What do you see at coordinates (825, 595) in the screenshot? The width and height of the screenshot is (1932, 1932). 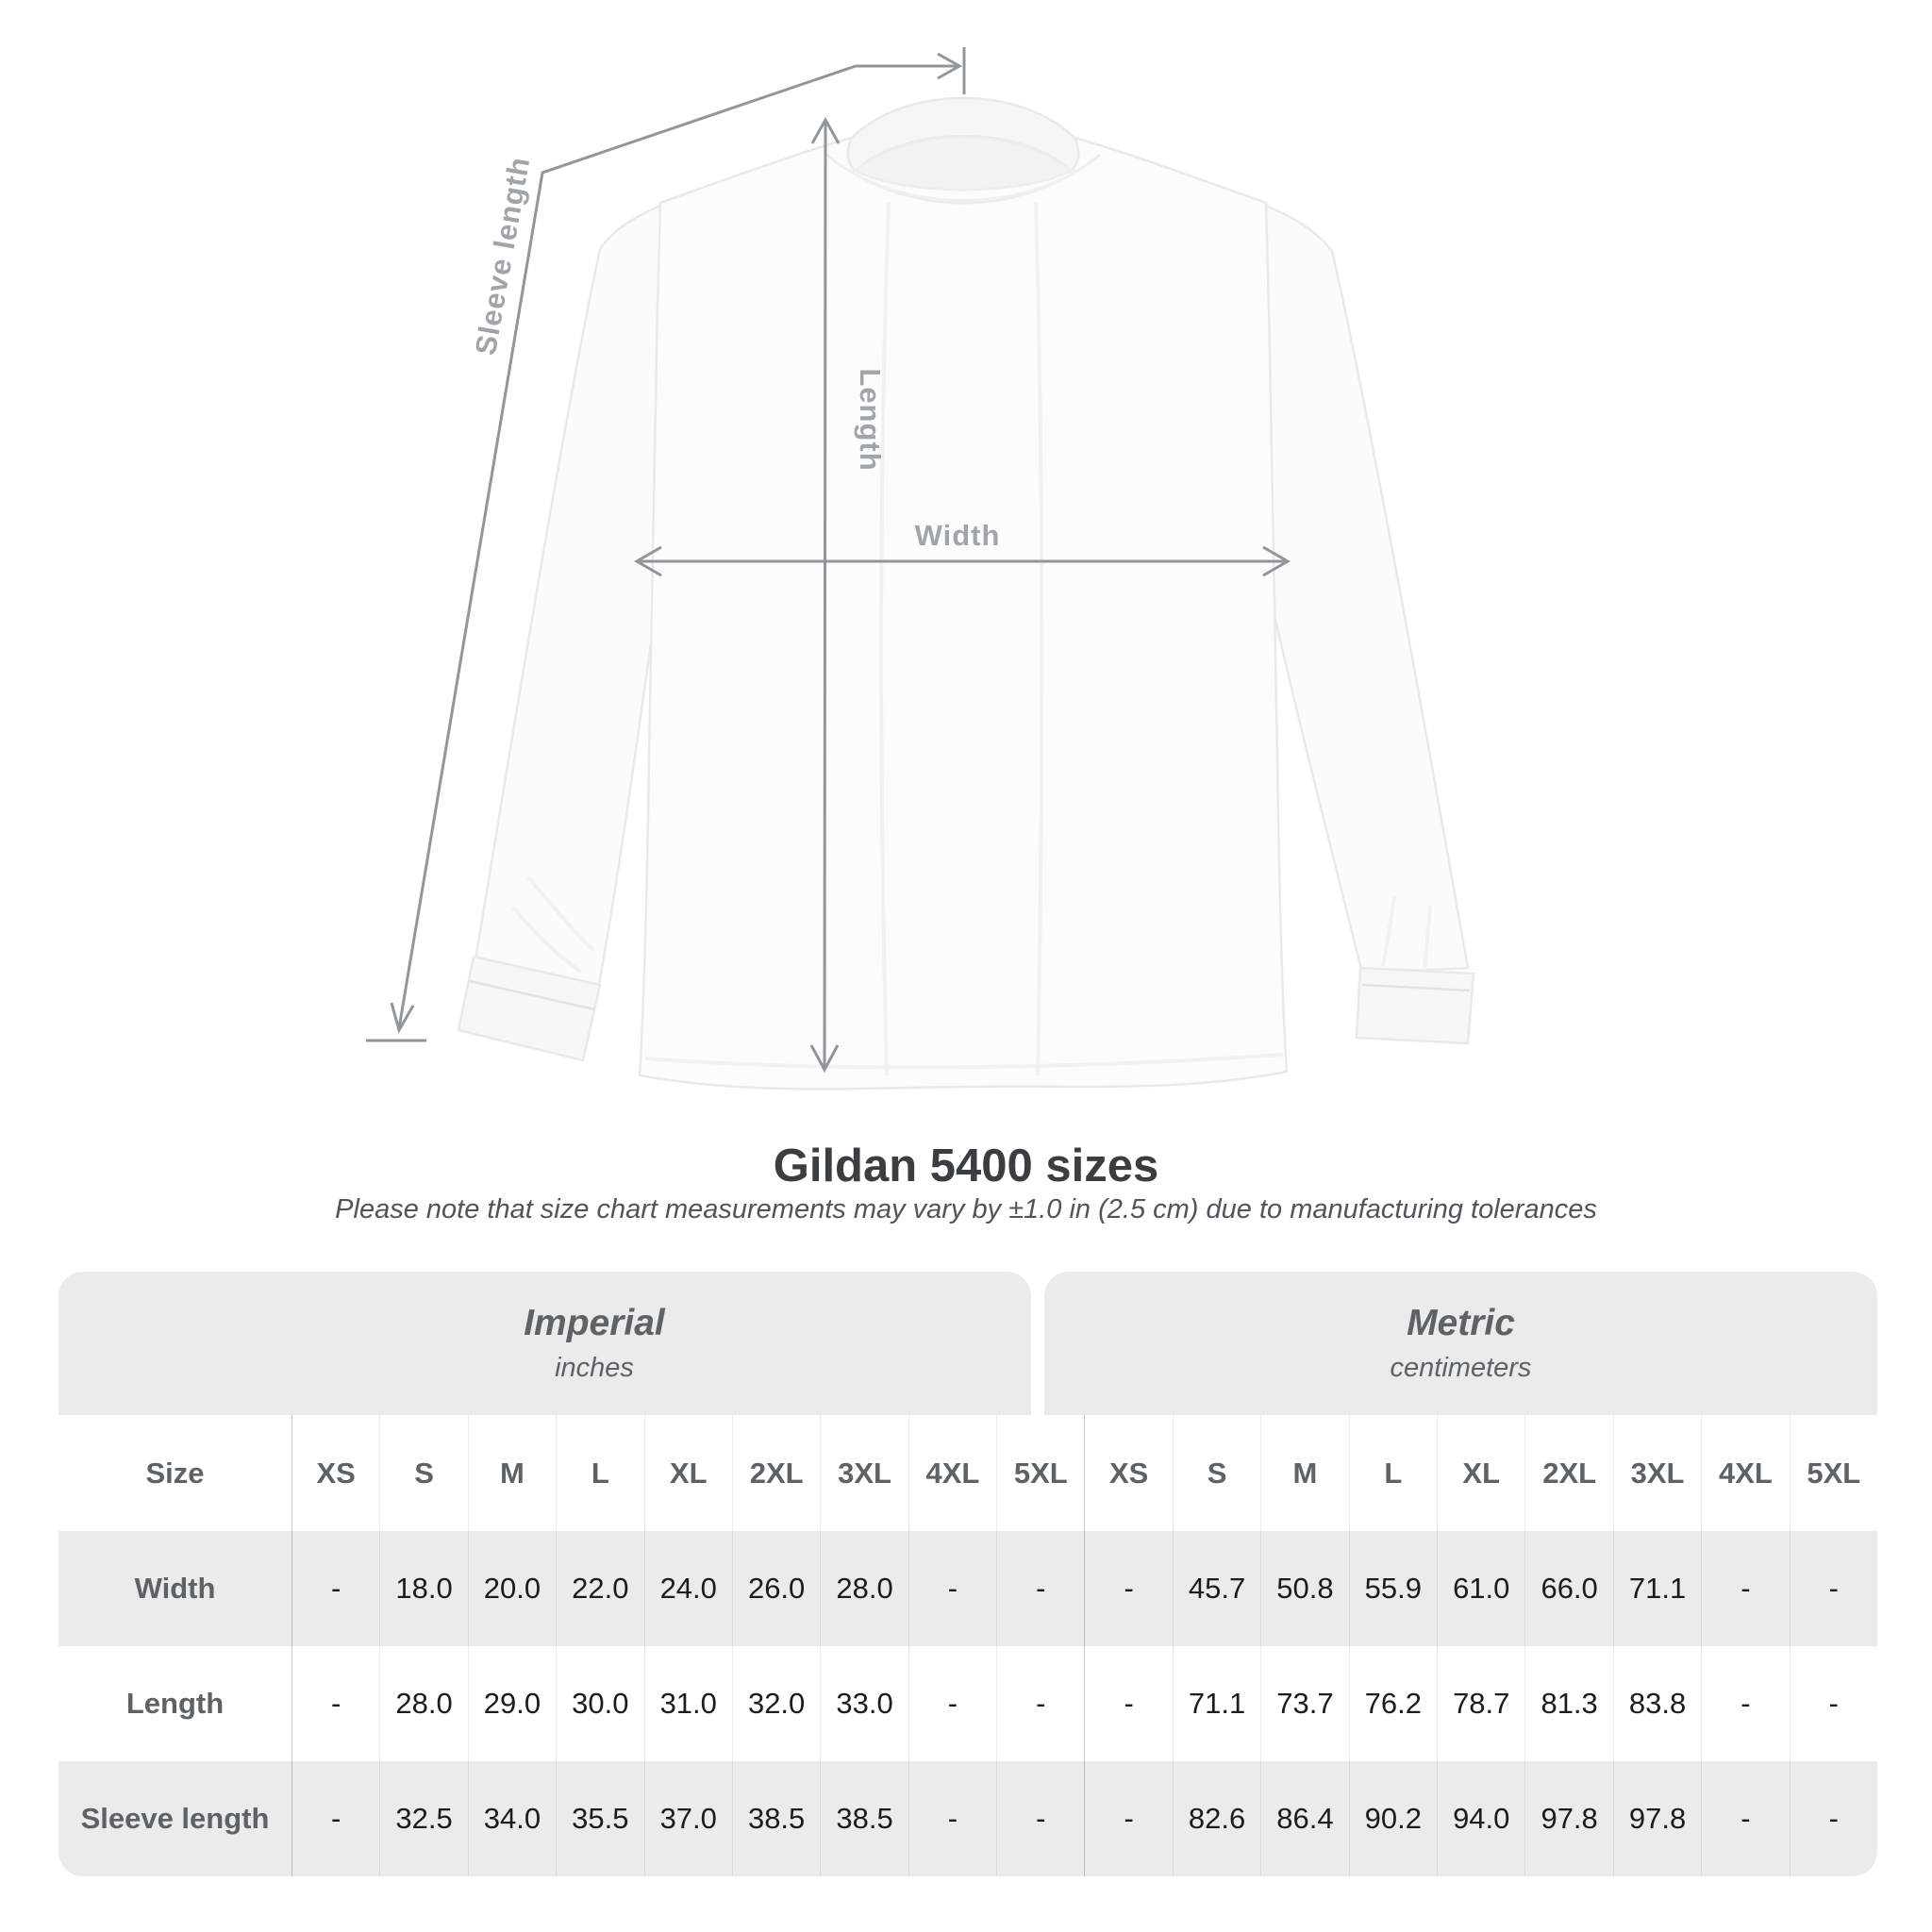 I see `length-arrow` at bounding box center [825, 595].